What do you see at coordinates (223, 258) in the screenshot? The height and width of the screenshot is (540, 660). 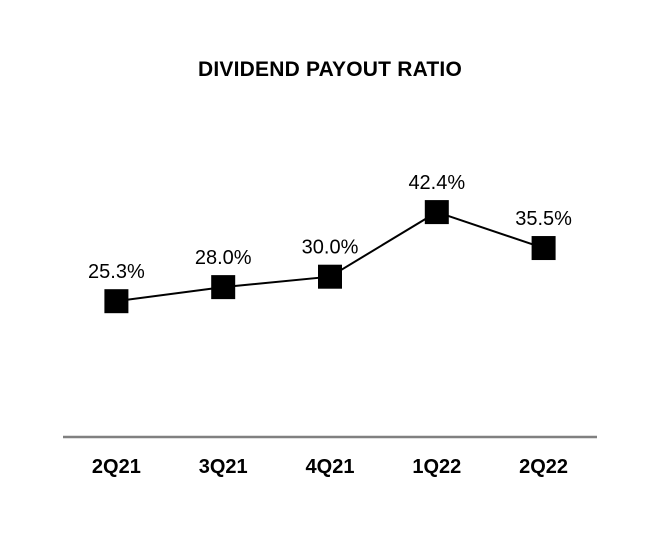 I see `data-label-3Q21: 28.0%` at bounding box center [223, 258].